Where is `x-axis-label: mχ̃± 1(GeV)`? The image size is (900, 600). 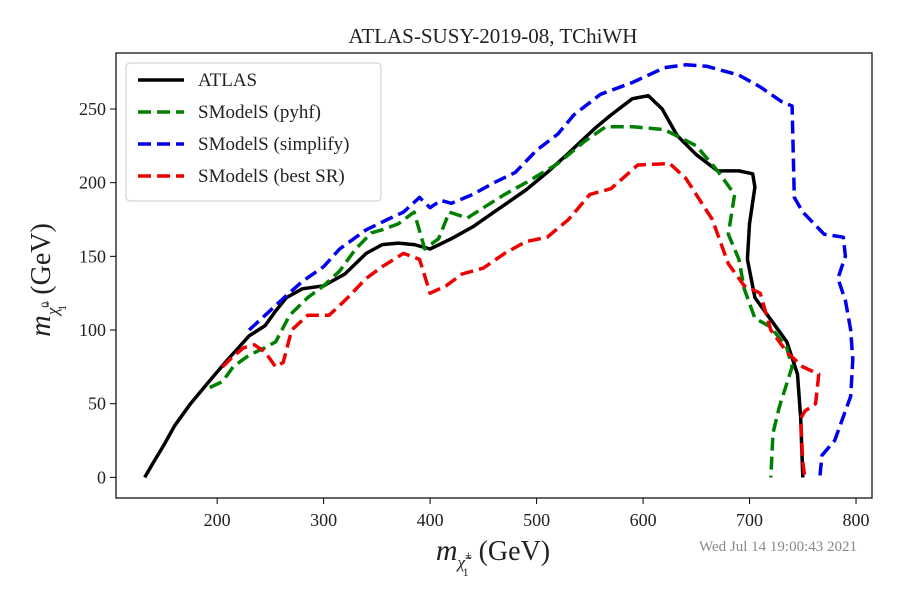
x-axis-label: mχ̃± 1(GeV) is located at coordinates (493, 556).